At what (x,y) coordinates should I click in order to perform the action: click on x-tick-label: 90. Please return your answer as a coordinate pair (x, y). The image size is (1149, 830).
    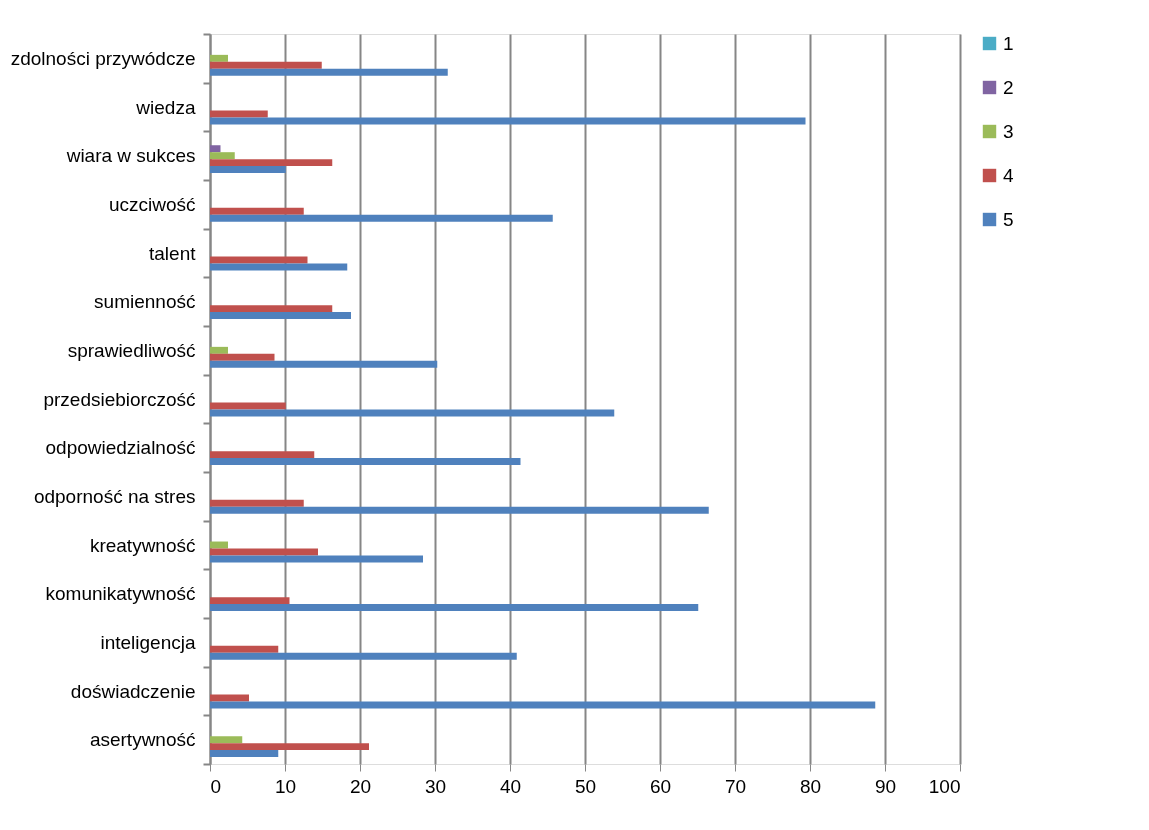
    Looking at the image, I should click on (885, 786).